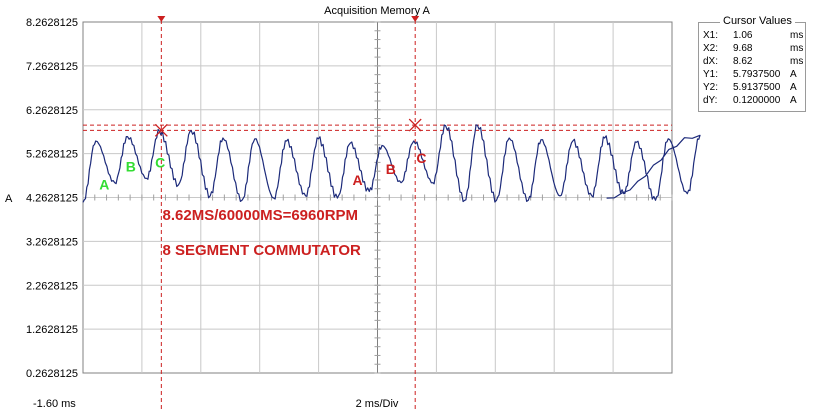  I want to click on y-tick-label: 0.2628125, so click(52, 374).